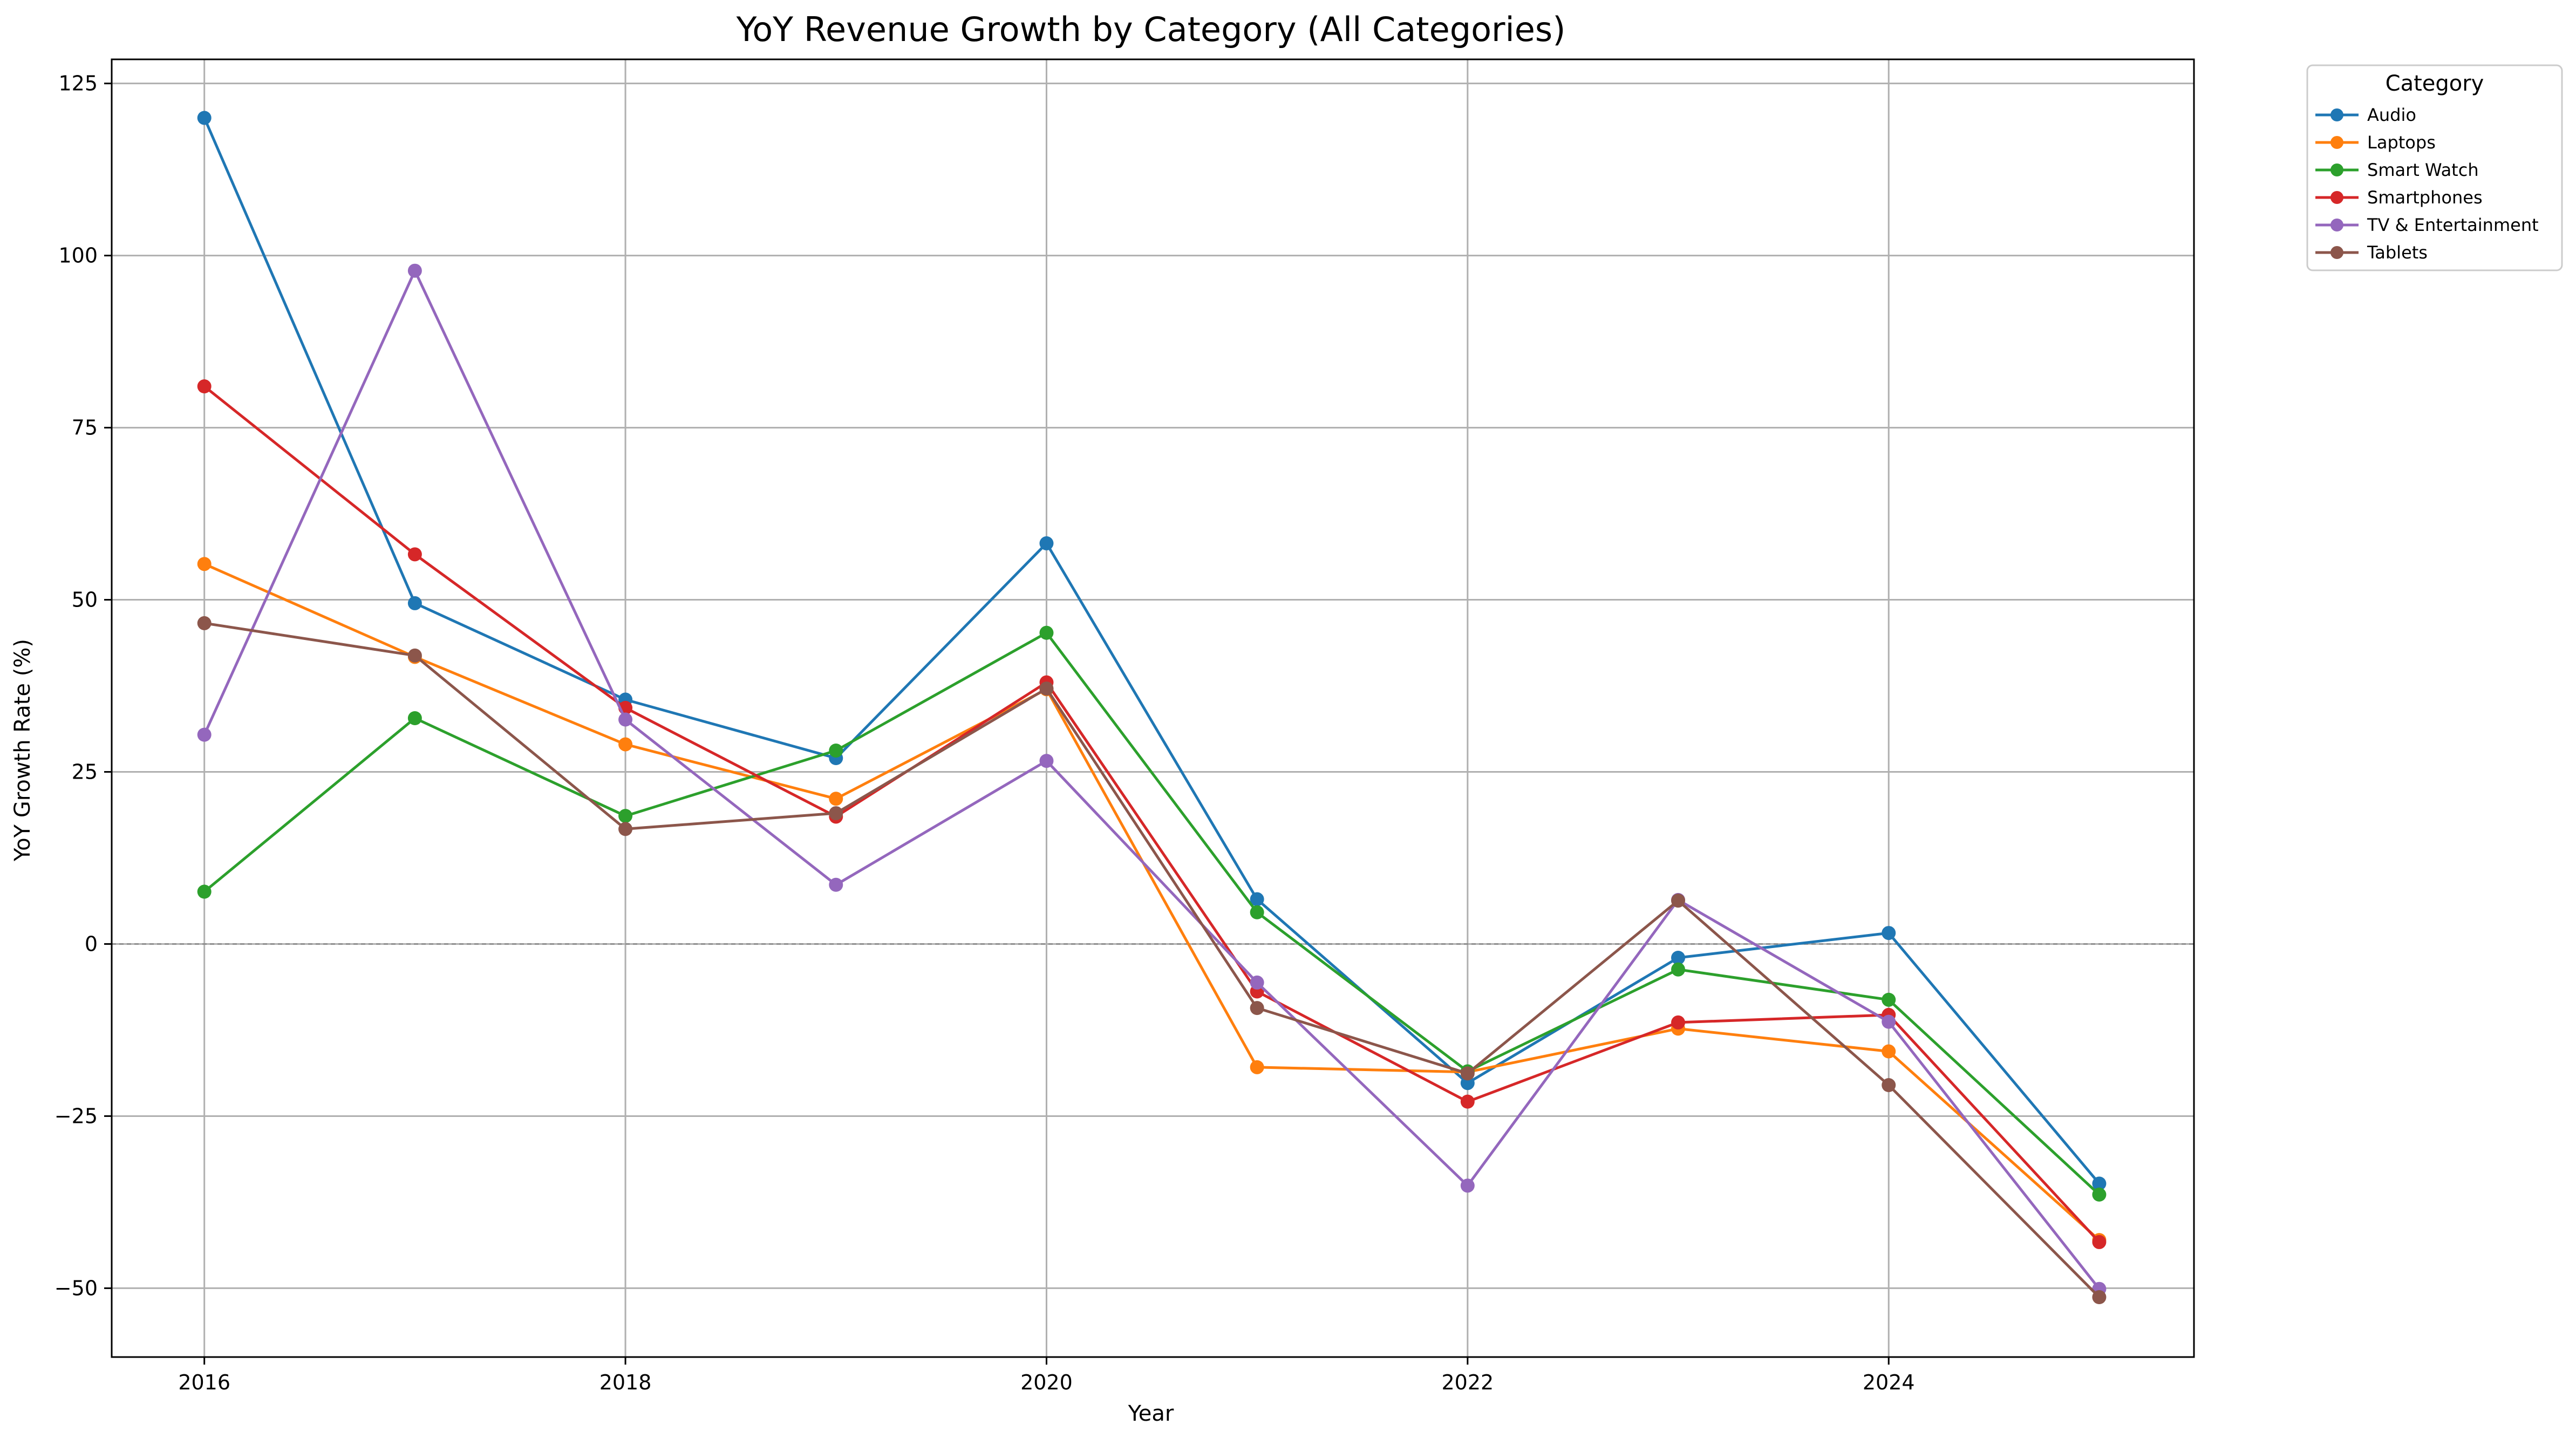  Describe the element at coordinates (76, 1116) in the screenshot. I see `y-tick-label: −25` at that location.